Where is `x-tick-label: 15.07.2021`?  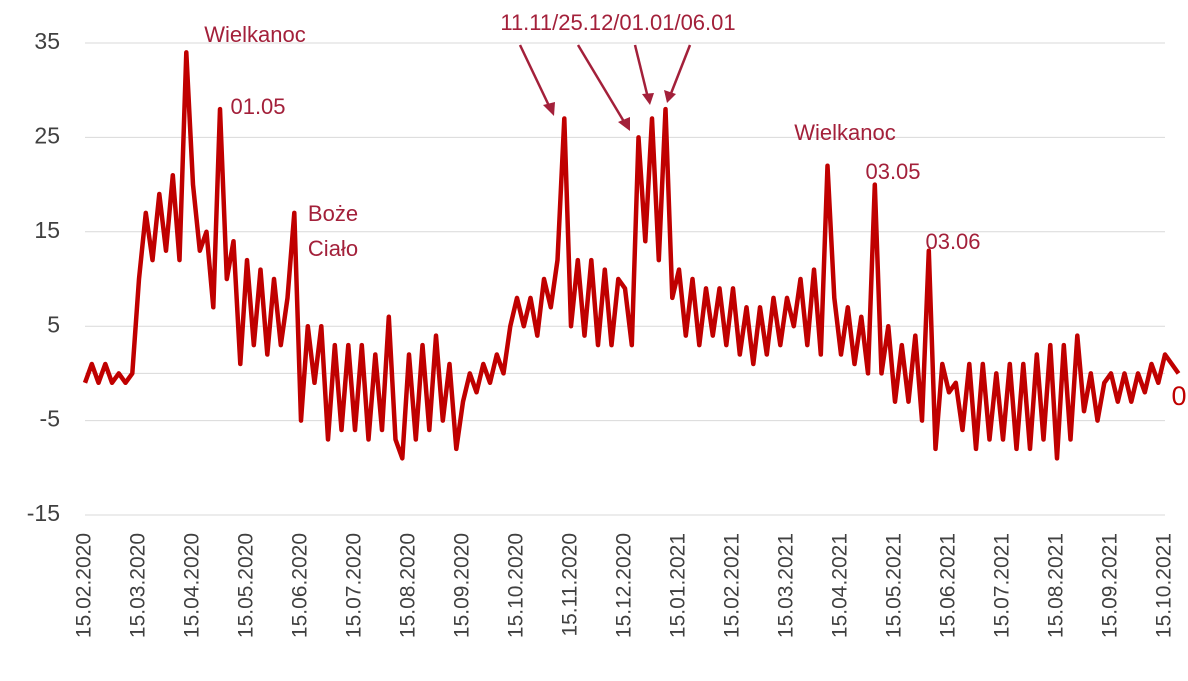 x-tick-label: 15.07.2021 is located at coordinates (1002, 585).